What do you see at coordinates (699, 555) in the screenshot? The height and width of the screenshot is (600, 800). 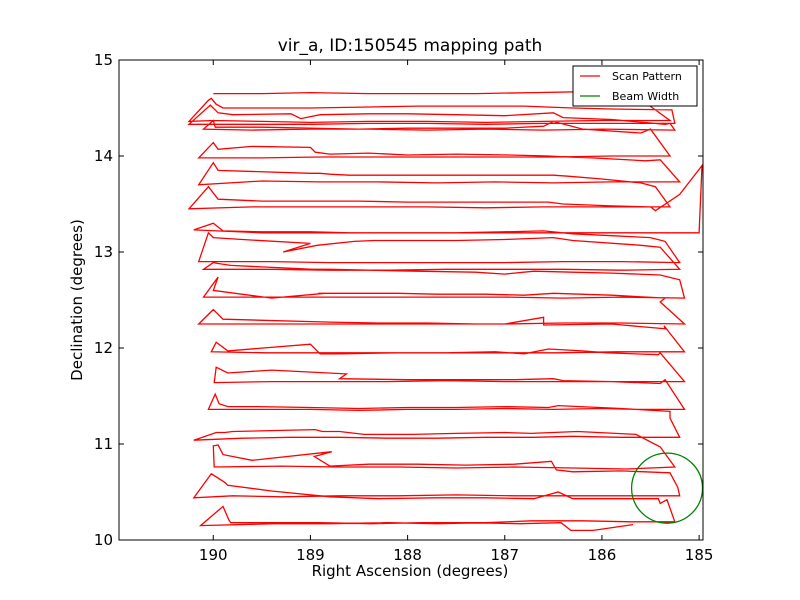 I see `x-tick-label: 185` at bounding box center [699, 555].